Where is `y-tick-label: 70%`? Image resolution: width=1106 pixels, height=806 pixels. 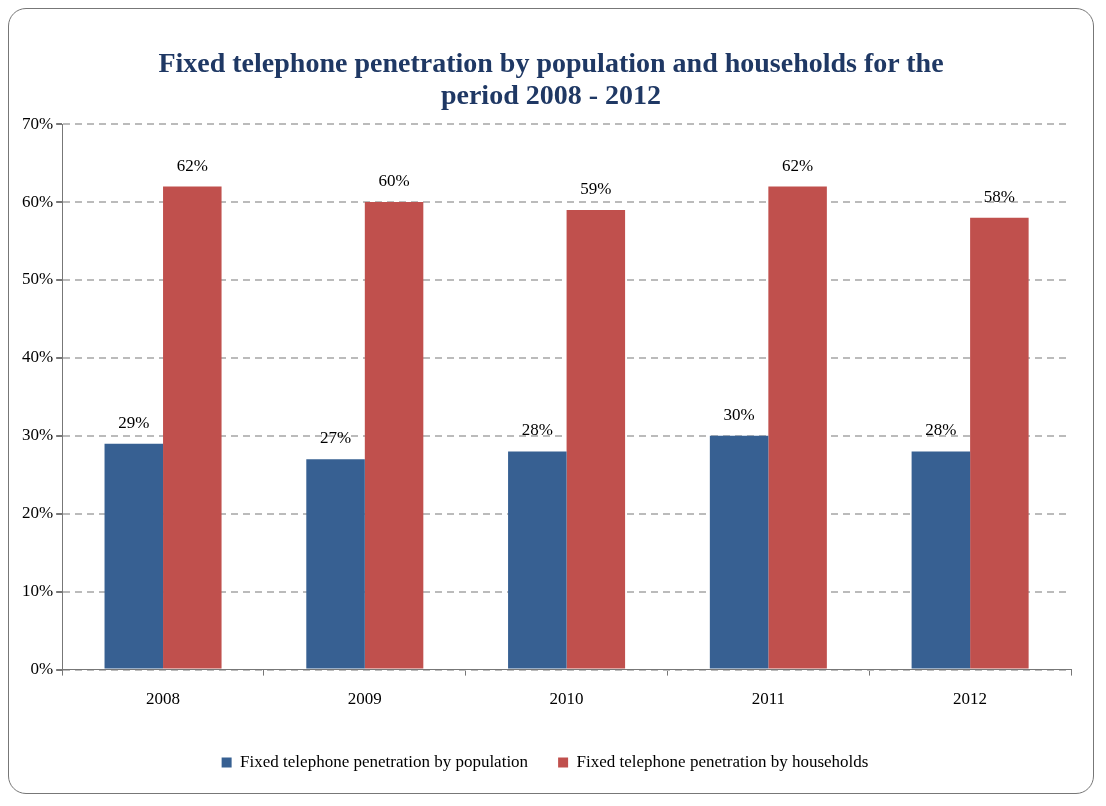
y-tick-label: 70% is located at coordinates (37, 123).